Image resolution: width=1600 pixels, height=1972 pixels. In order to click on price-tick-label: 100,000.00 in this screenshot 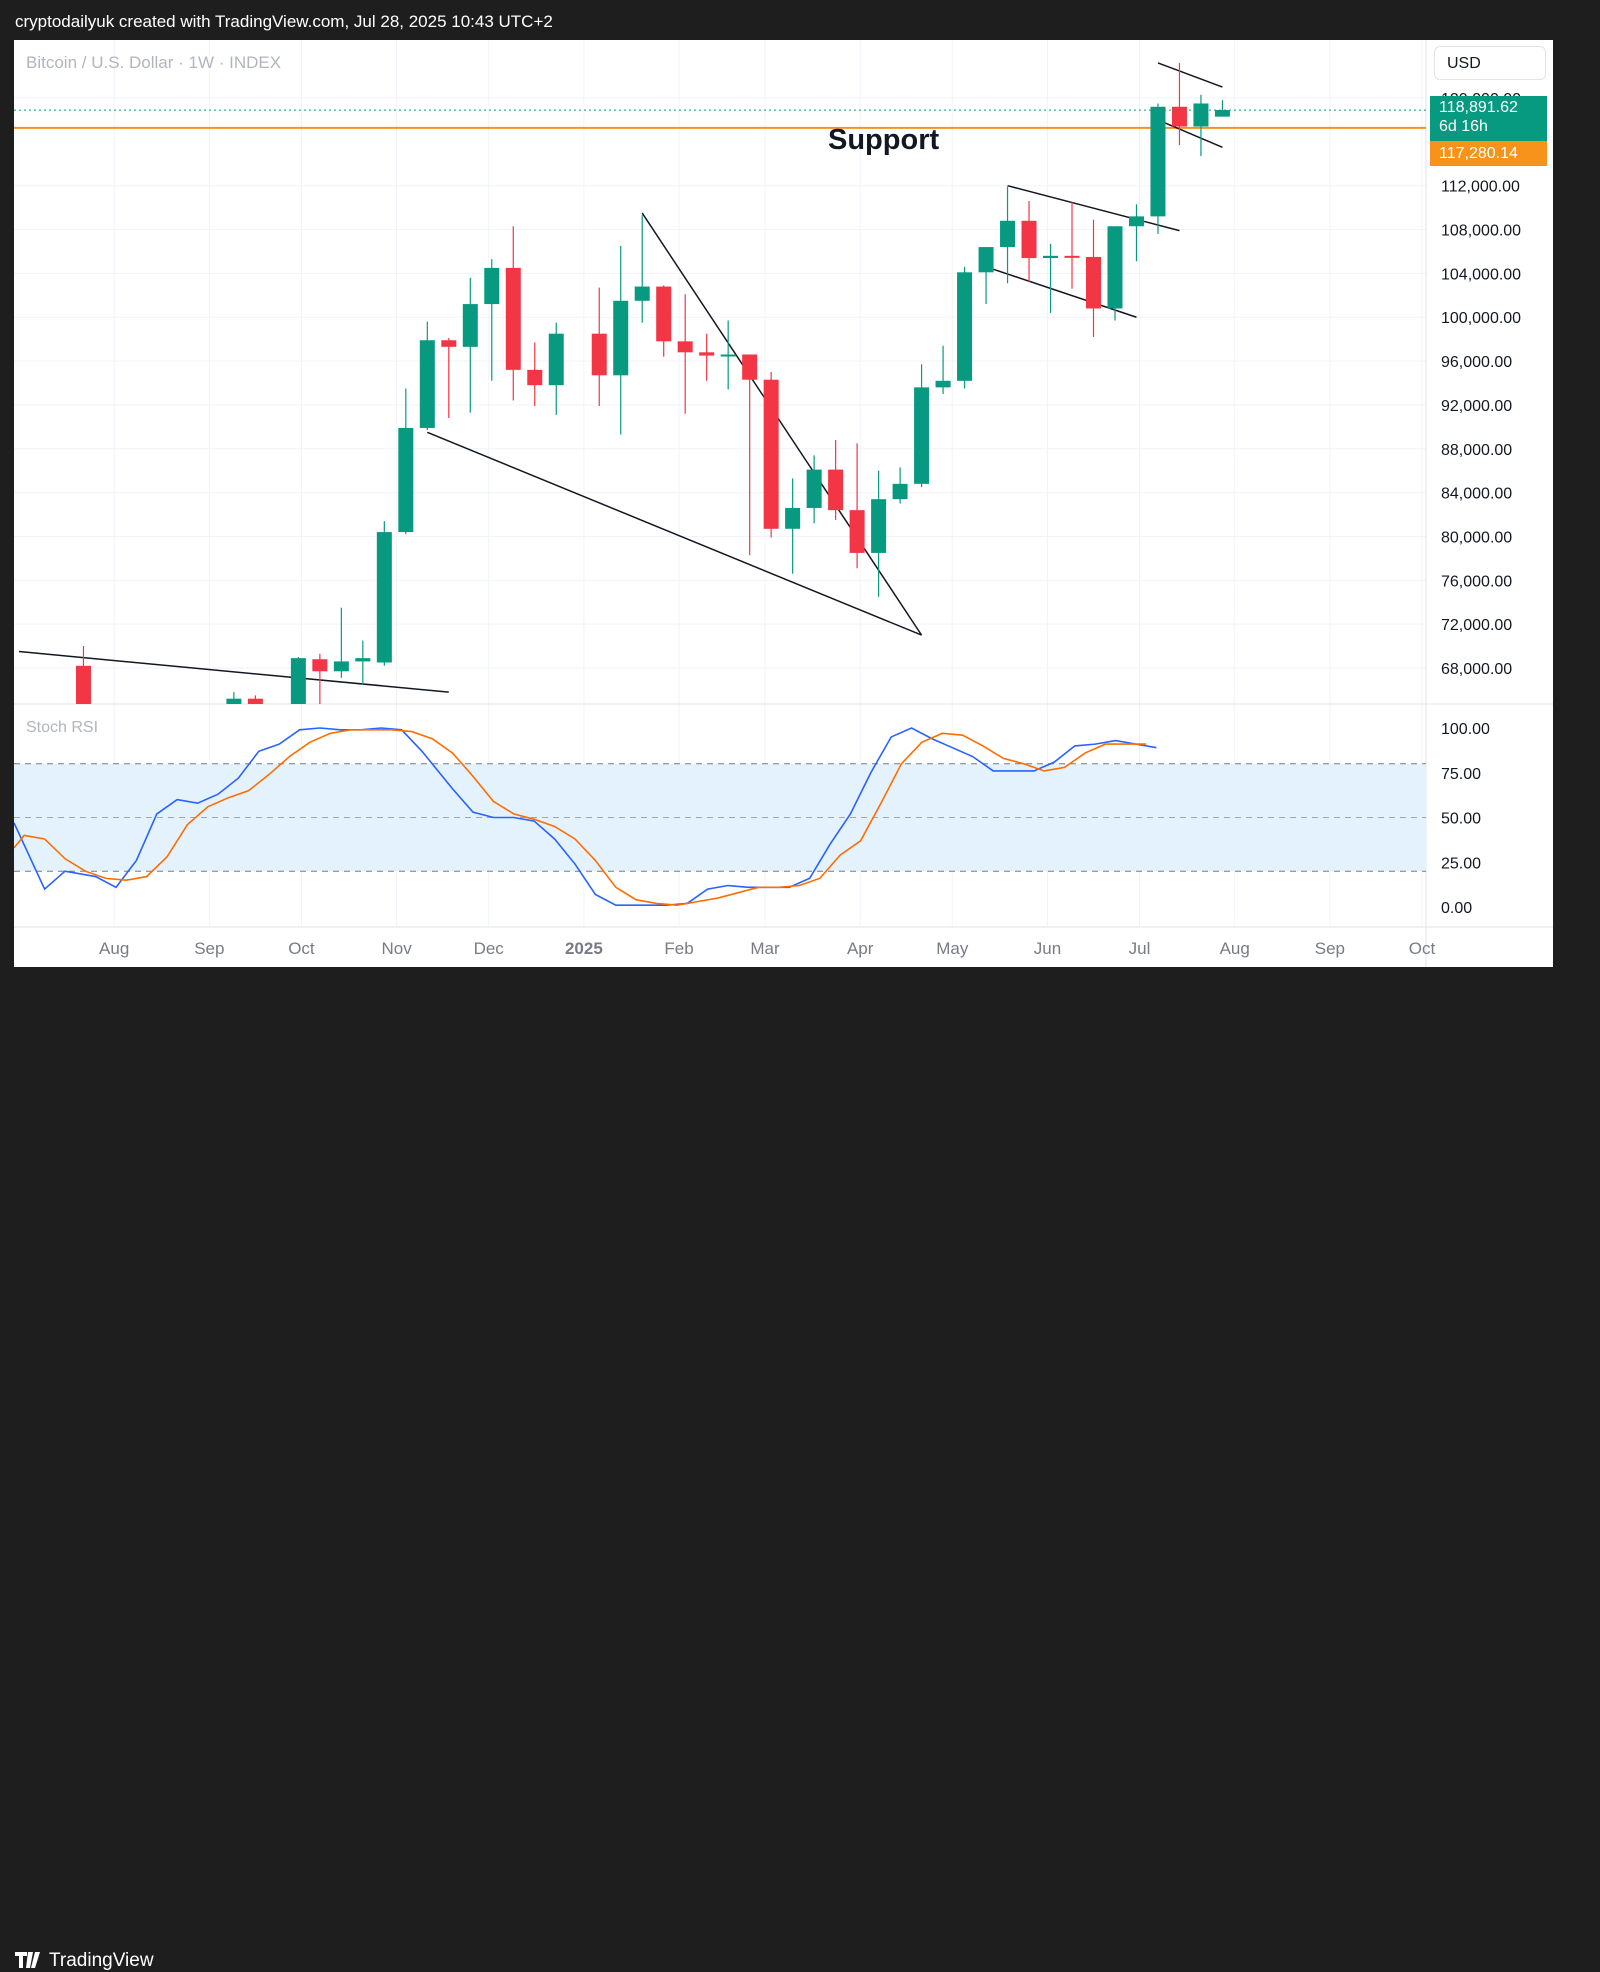, I will do `click(1481, 318)`.